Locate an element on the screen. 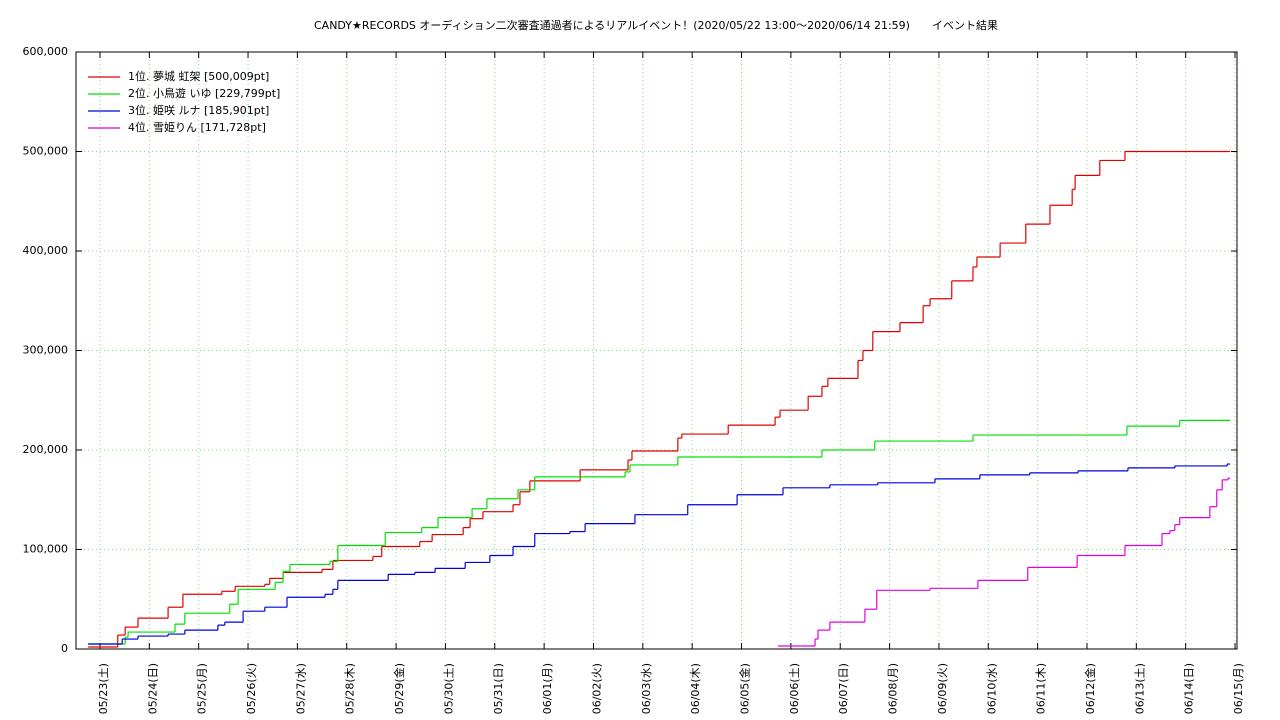 The image size is (1280, 720). x-tick-label: 06/07(日) is located at coordinates (843, 688).